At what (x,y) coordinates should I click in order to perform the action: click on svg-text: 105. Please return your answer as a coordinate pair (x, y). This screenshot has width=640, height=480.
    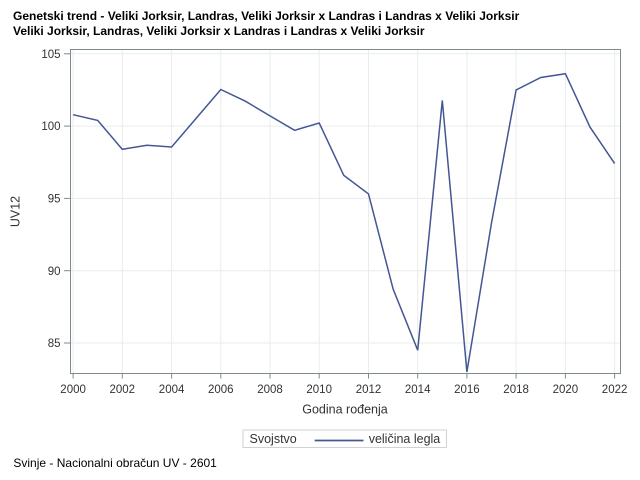
    Looking at the image, I should click on (50, 55).